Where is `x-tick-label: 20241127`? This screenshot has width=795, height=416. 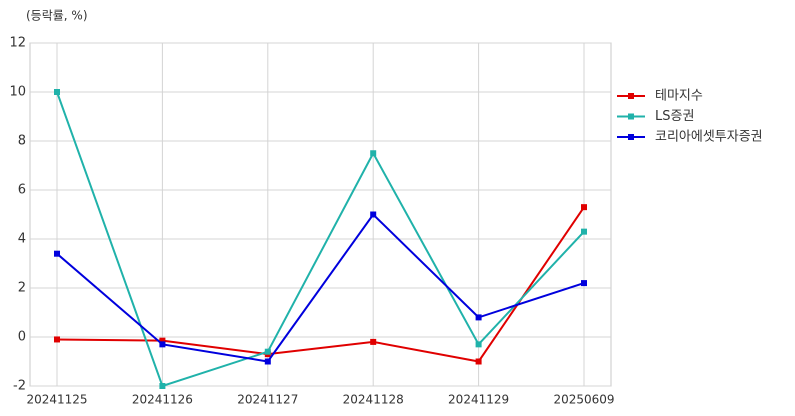 x-tick-label: 20241127 is located at coordinates (267, 400).